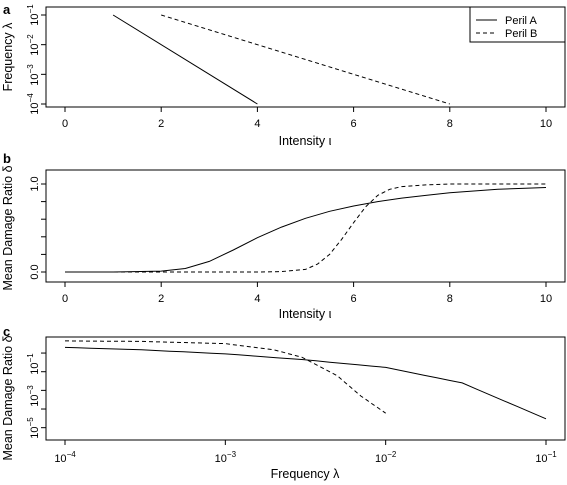  What do you see at coordinates (307, 293) in the screenshot?
I see `panel-b-x-axis: 0 2 4 6 8 10` at bounding box center [307, 293].